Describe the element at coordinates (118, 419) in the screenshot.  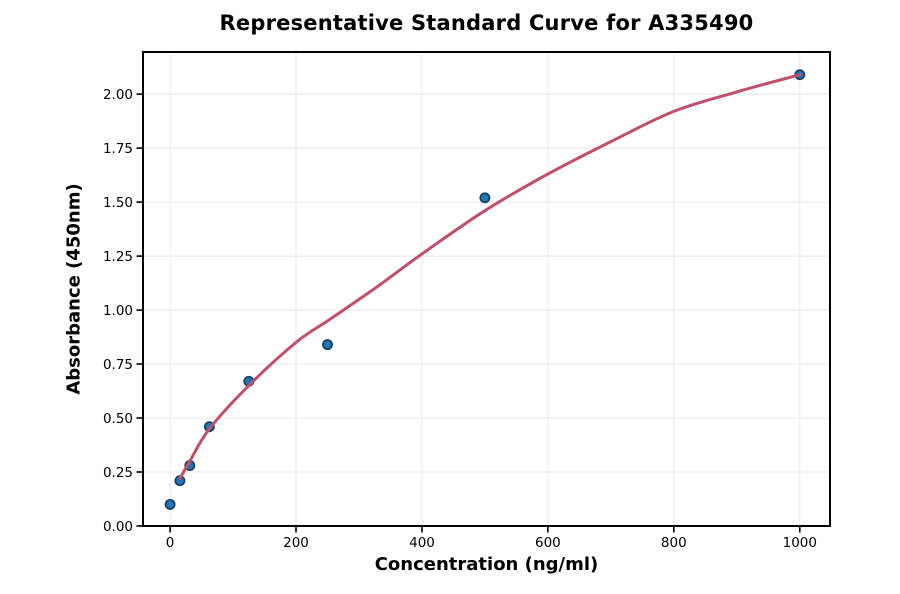
I see `y-tick-label: 0.50` at that location.